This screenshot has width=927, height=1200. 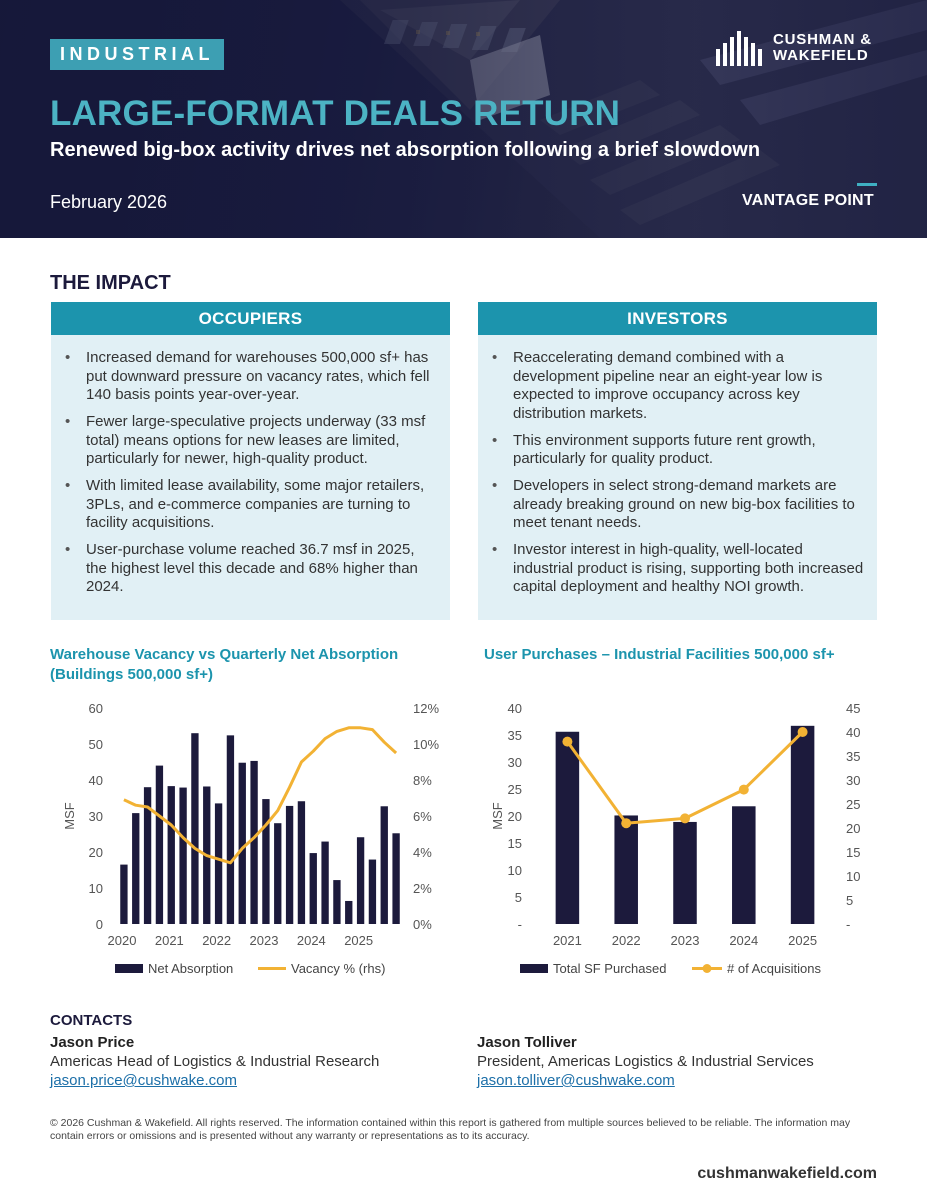 What do you see at coordinates (143, 1080) in the screenshot?
I see `contact-email-link: jason.price@cushwake.com` at bounding box center [143, 1080].